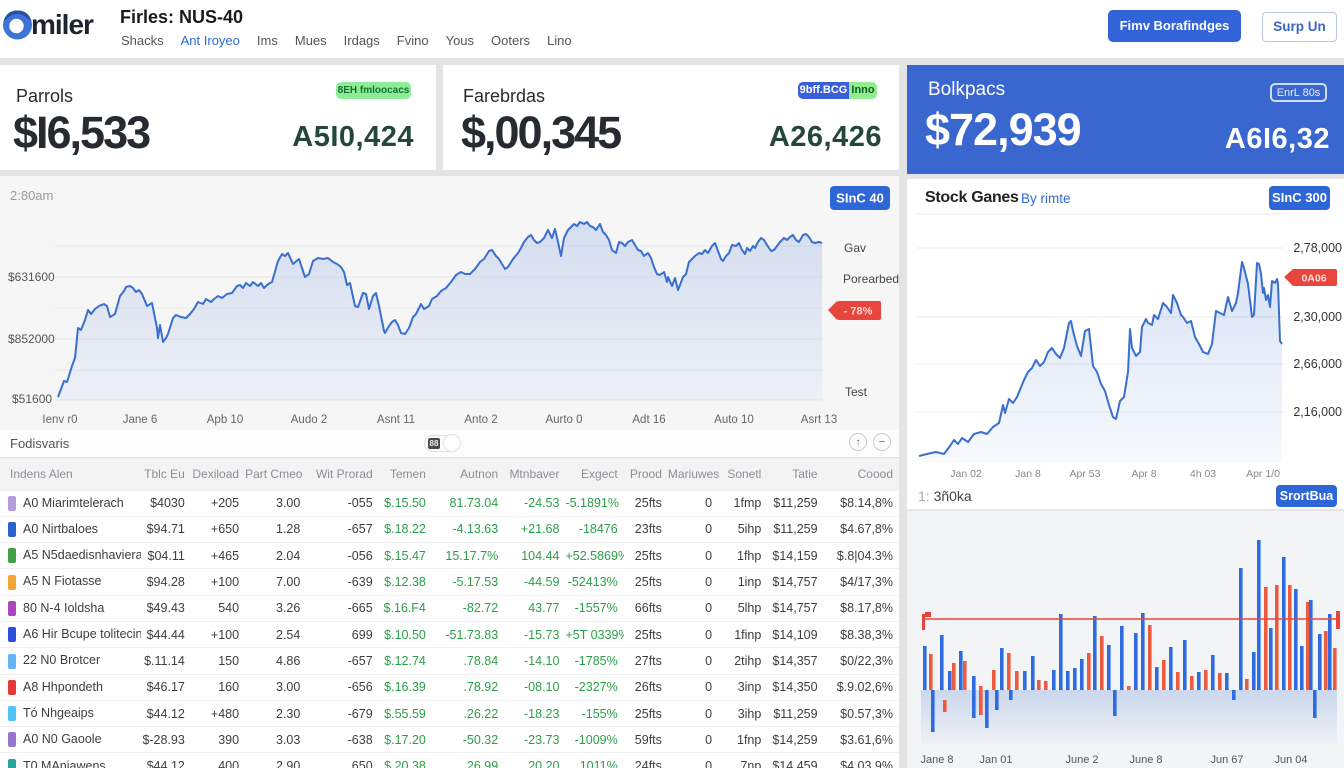 The width and height of the screenshot is (1344, 768). Describe the element at coordinates (1317, 317) in the screenshot. I see `svg-text: 2,30,000` at that location.